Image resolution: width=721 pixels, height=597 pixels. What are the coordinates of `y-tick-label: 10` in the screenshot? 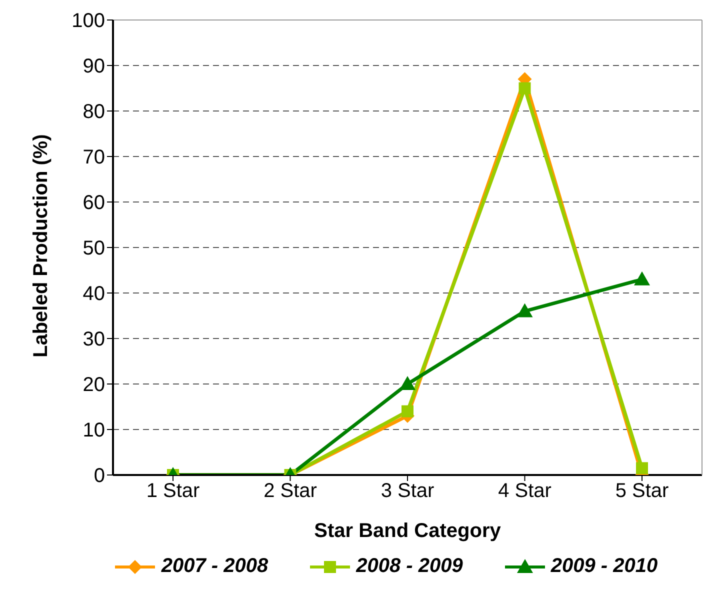 It's located at (93, 431).